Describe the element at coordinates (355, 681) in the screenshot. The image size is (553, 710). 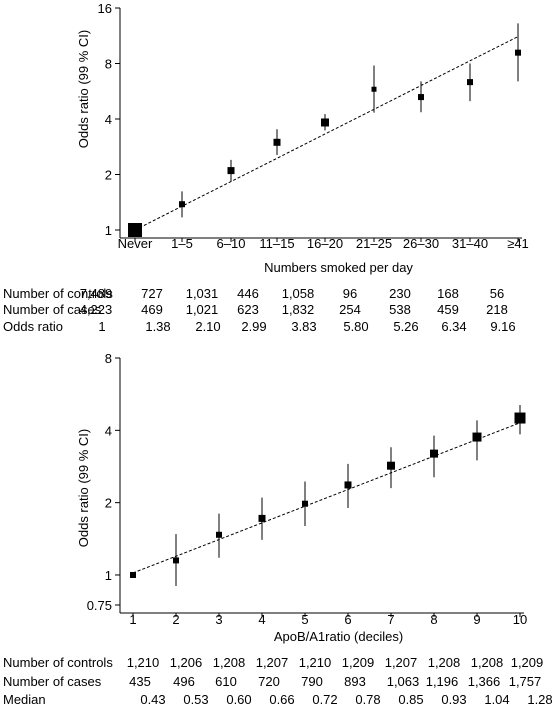
I see `table-cell: 893` at that location.